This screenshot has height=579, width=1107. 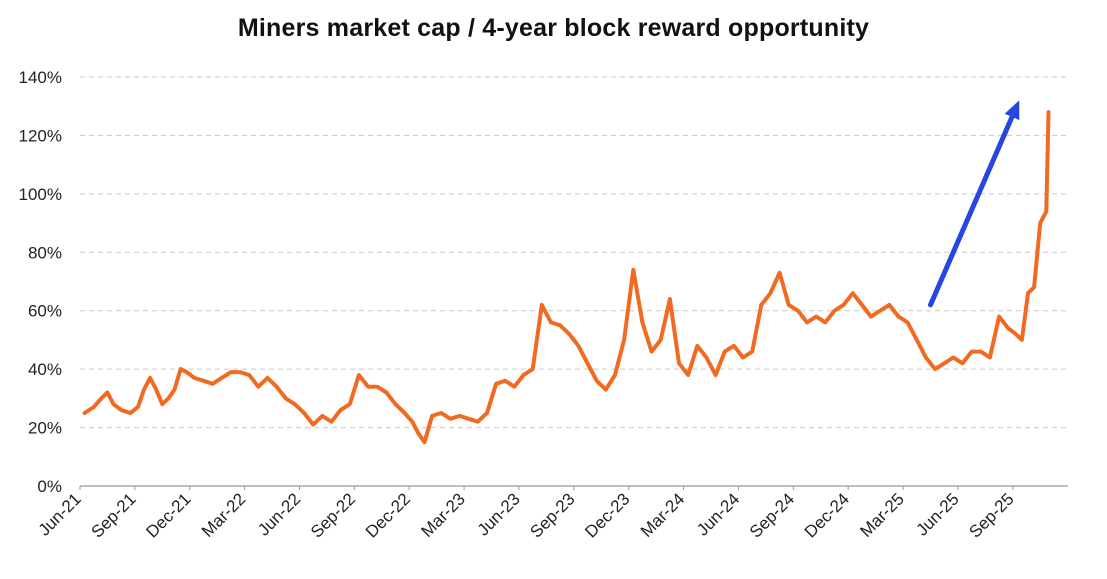 What do you see at coordinates (168, 515) in the screenshot?
I see `x-tick-label: Dec-21` at bounding box center [168, 515].